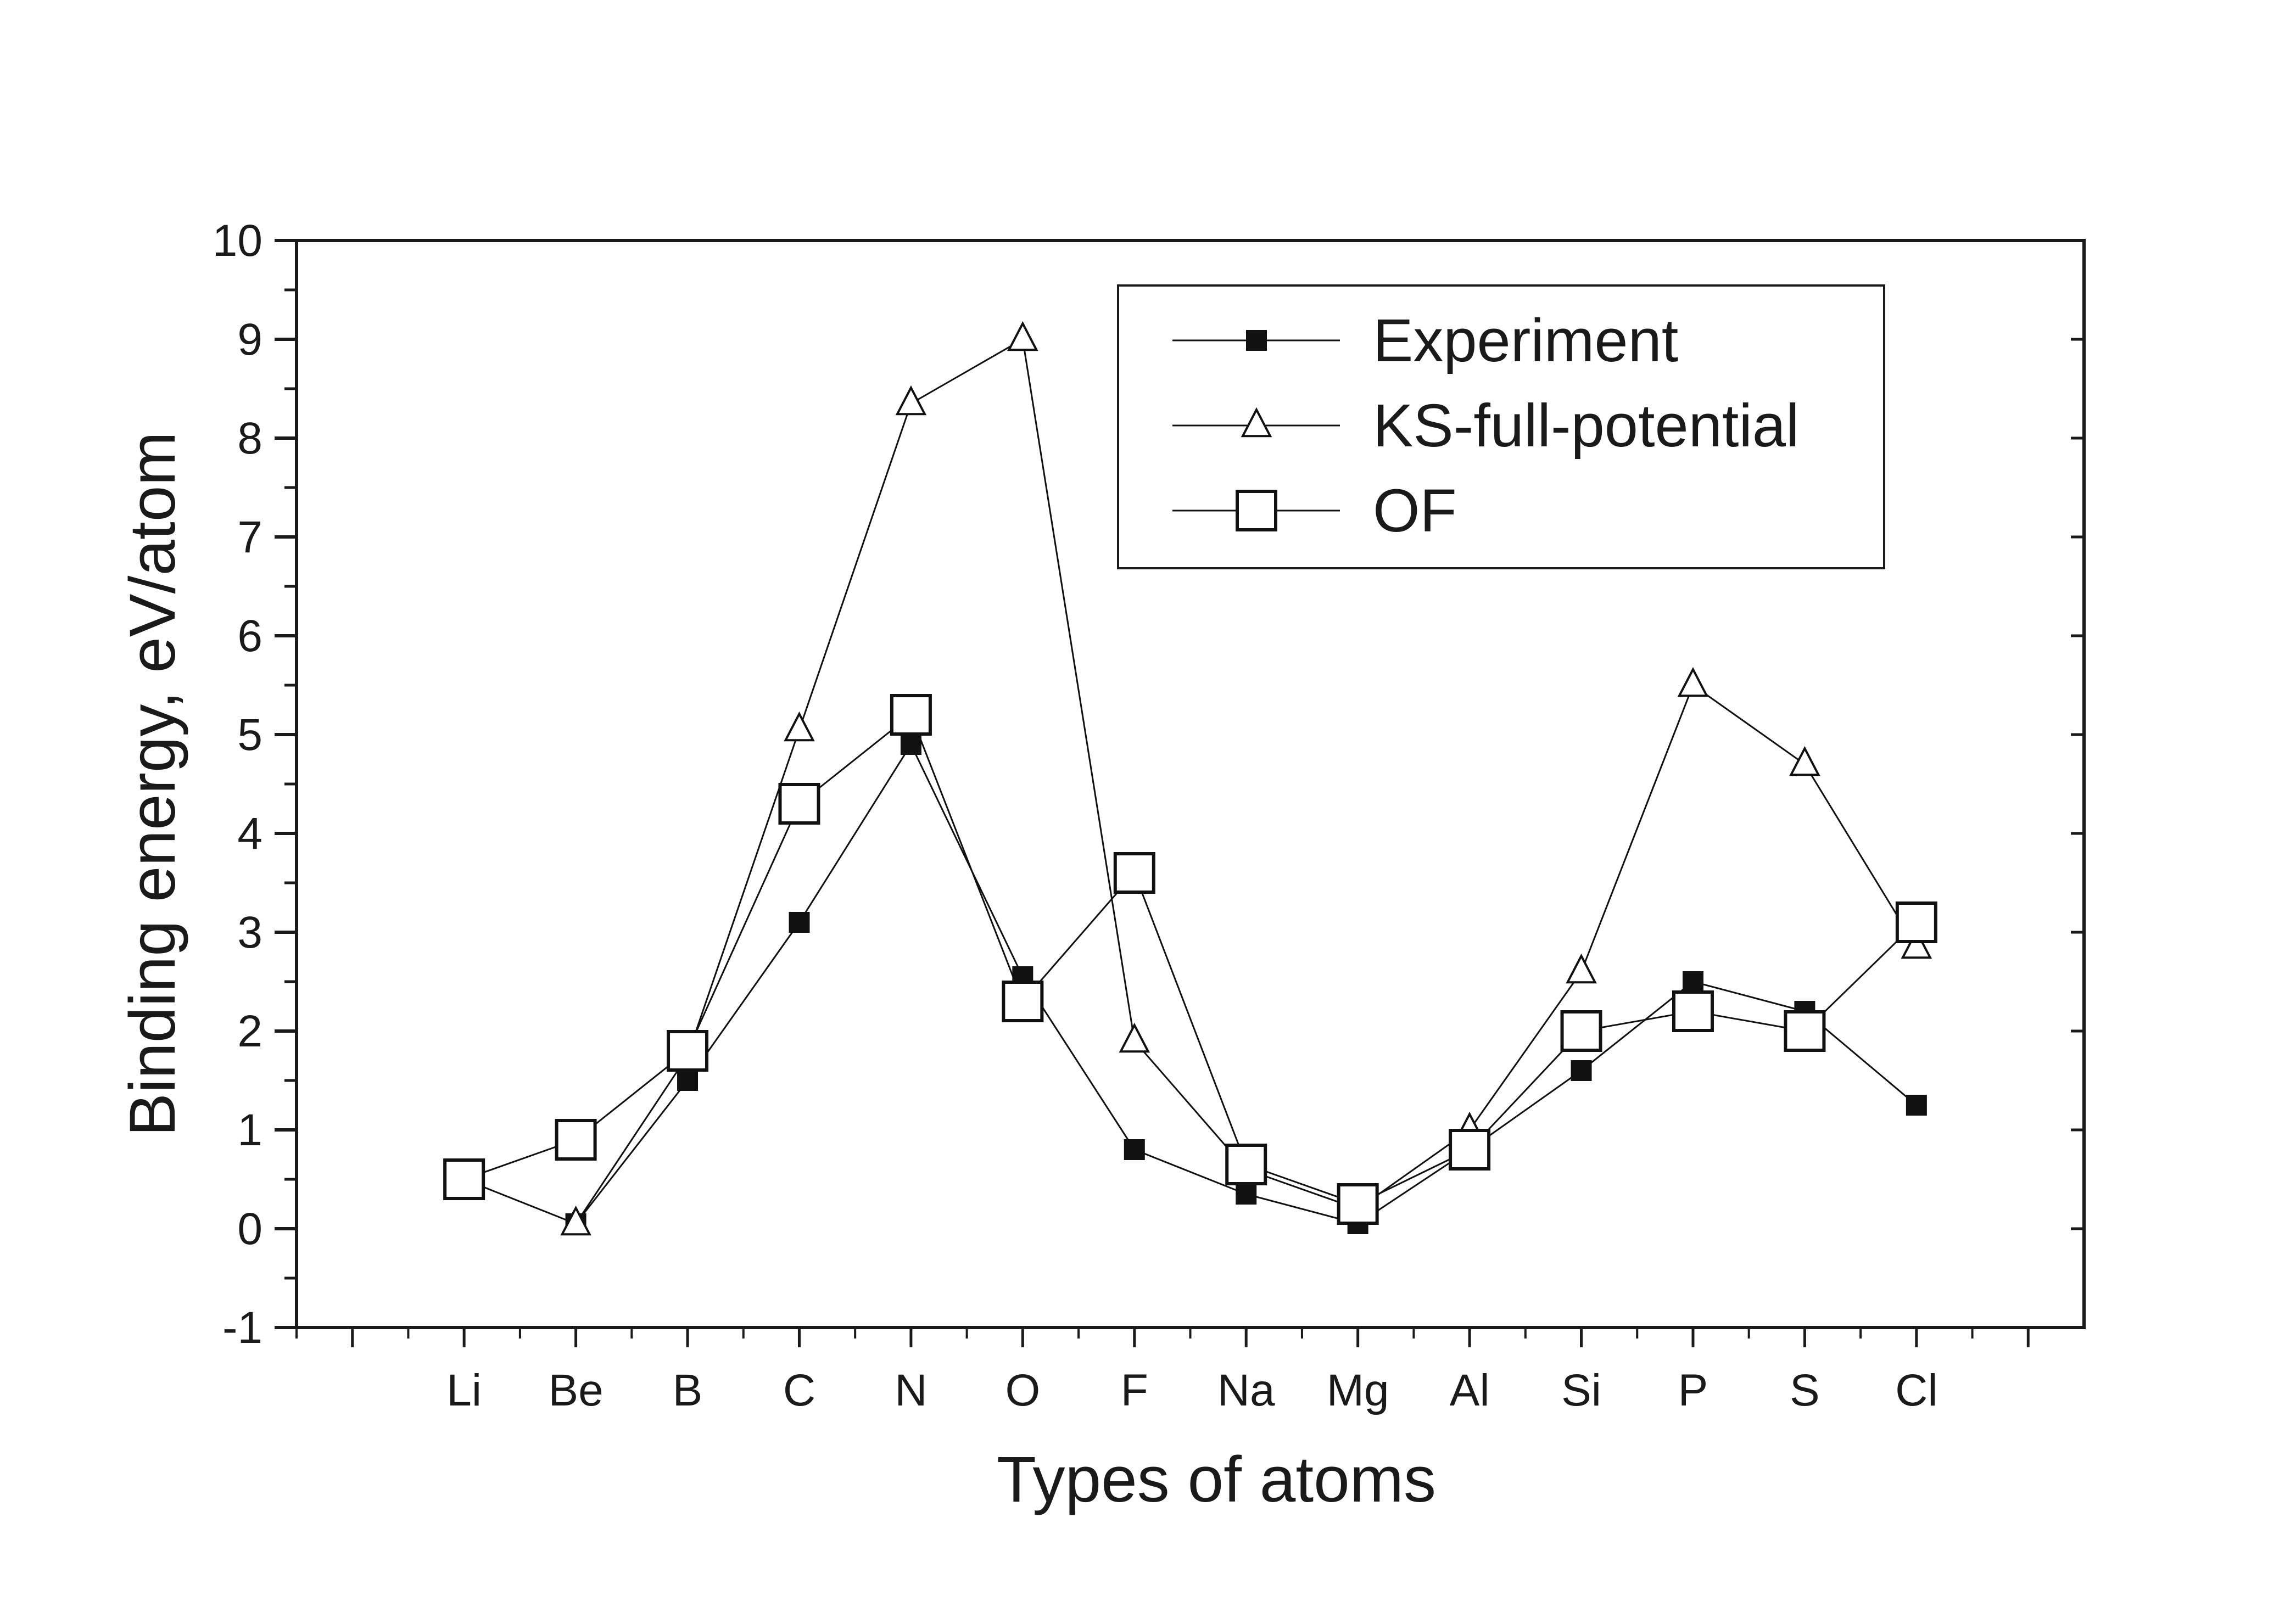 The width and height of the screenshot is (2296, 1624). Describe the element at coordinates (1581, 1390) in the screenshot. I see `x-tick-label: Si` at that location.